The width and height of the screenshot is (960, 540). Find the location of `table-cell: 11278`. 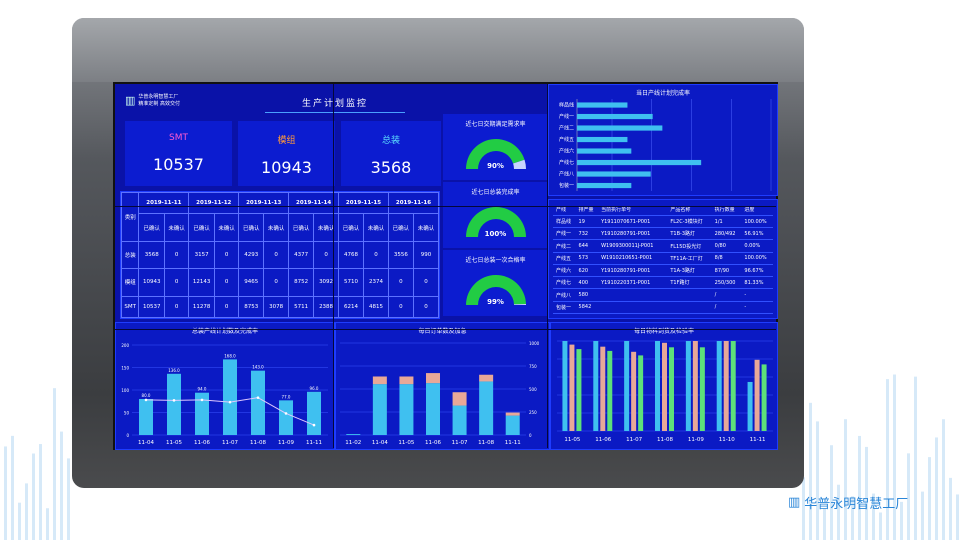

table-cell: 11278 is located at coordinates (201, 307).